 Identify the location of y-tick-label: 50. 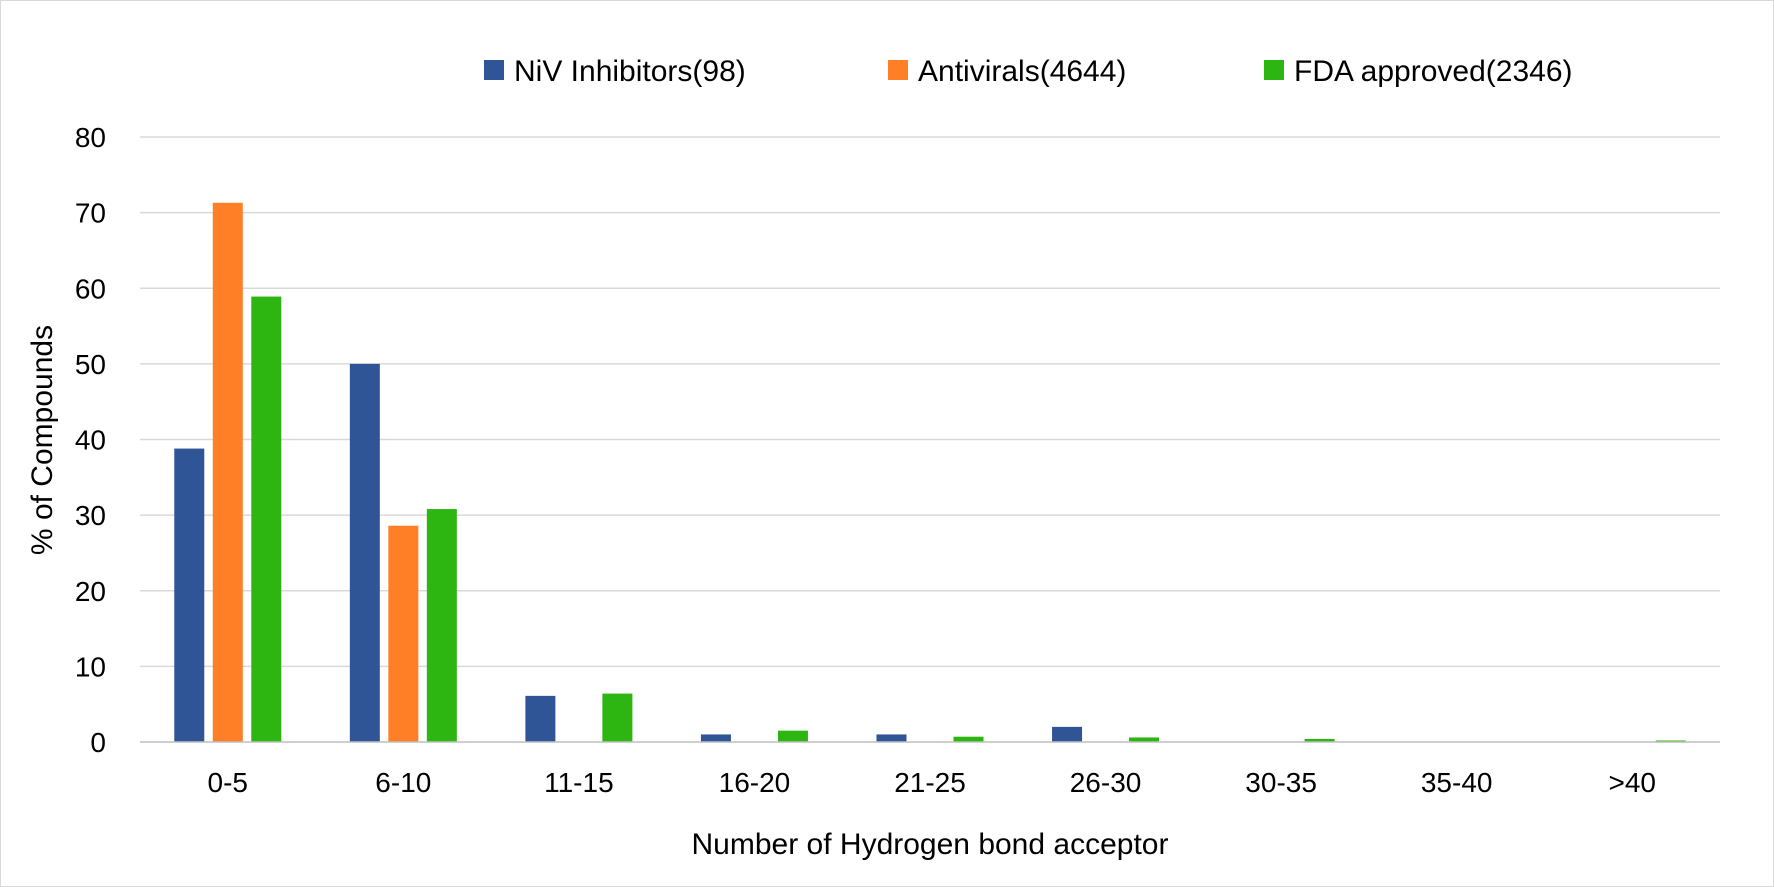
(90, 364).